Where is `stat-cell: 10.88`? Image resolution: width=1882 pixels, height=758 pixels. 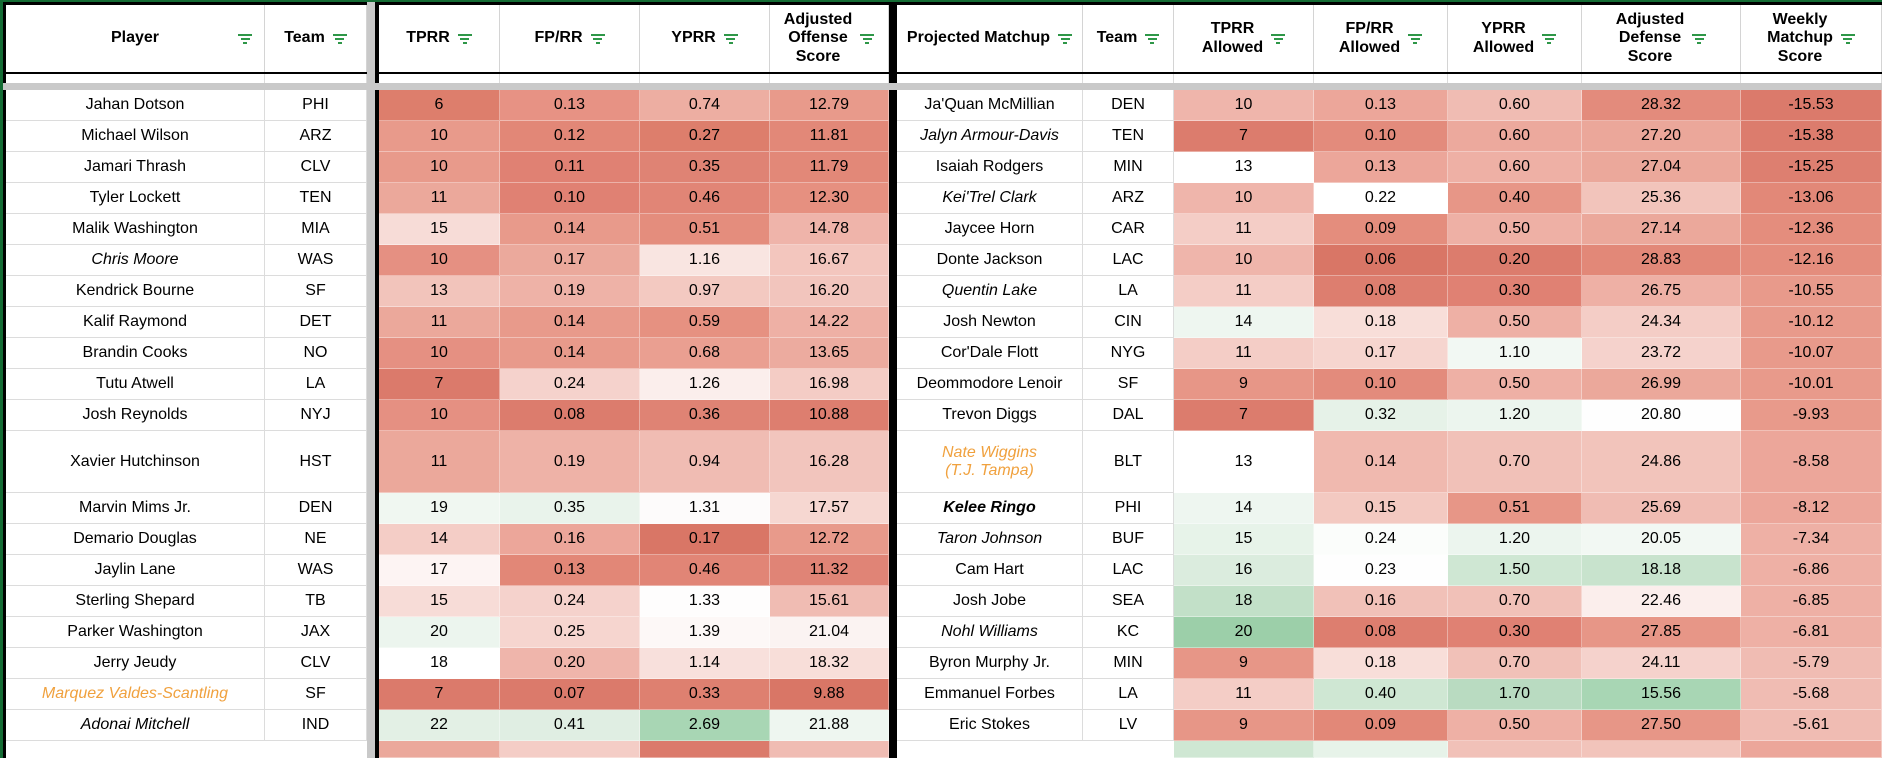
stat-cell: 10.88 is located at coordinates (829, 415).